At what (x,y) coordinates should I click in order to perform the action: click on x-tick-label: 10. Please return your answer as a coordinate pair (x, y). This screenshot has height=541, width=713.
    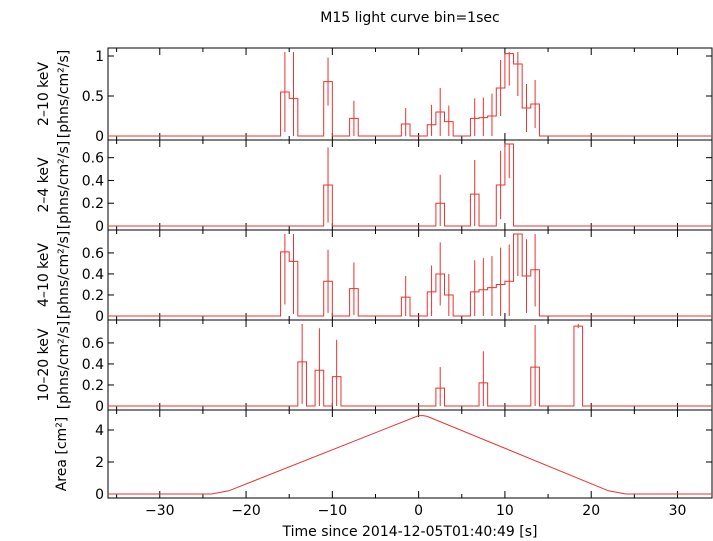
    Looking at the image, I should click on (505, 511).